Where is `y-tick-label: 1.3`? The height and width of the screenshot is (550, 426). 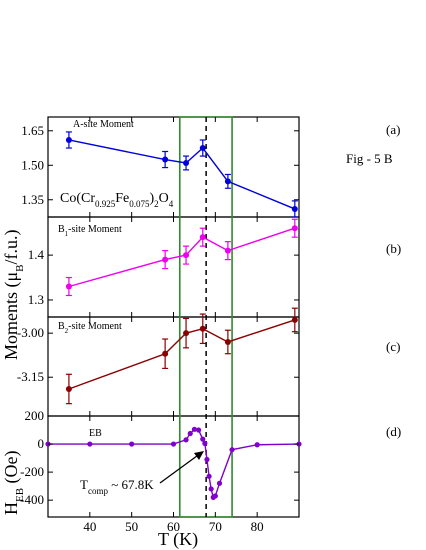 y-tick-label: 1.3 is located at coordinates (36, 299).